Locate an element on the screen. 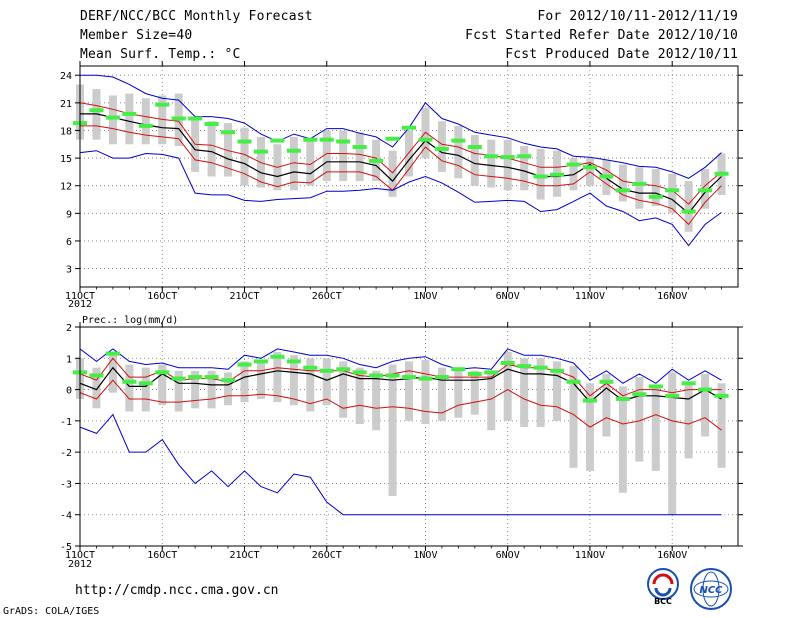 This screenshot has width=800, height=618. temp-xtick-label: 16OCT is located at coordinates (162, 296).